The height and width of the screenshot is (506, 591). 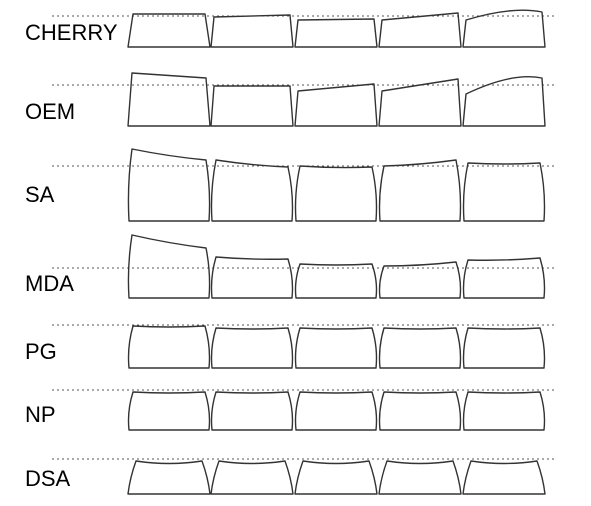 I want to click on profile-row-np, so click(x=303, y=410).